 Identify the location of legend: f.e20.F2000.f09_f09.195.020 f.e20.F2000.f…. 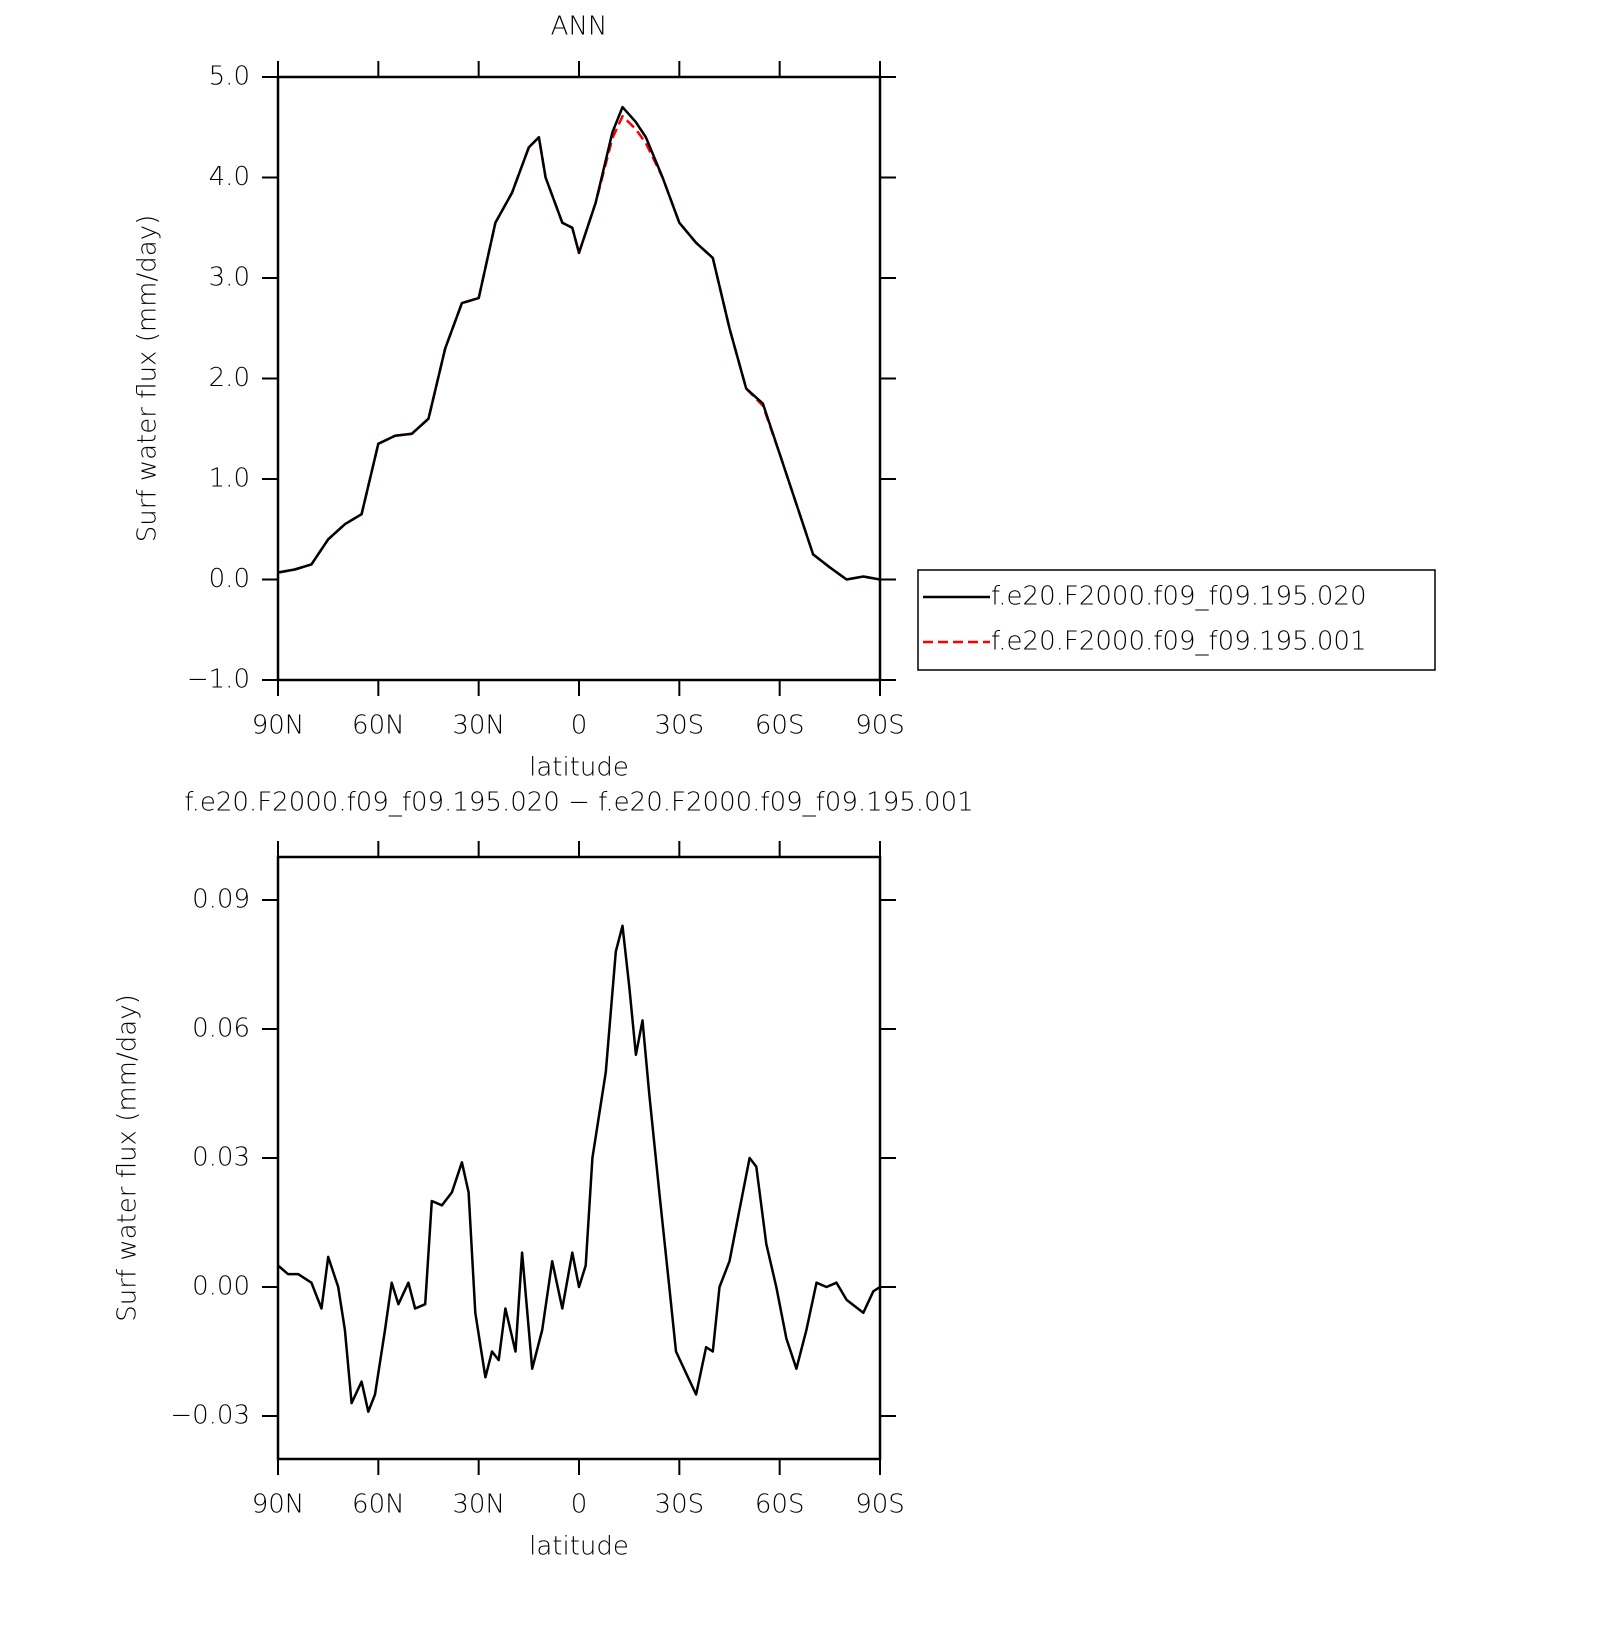
(1176, 620).